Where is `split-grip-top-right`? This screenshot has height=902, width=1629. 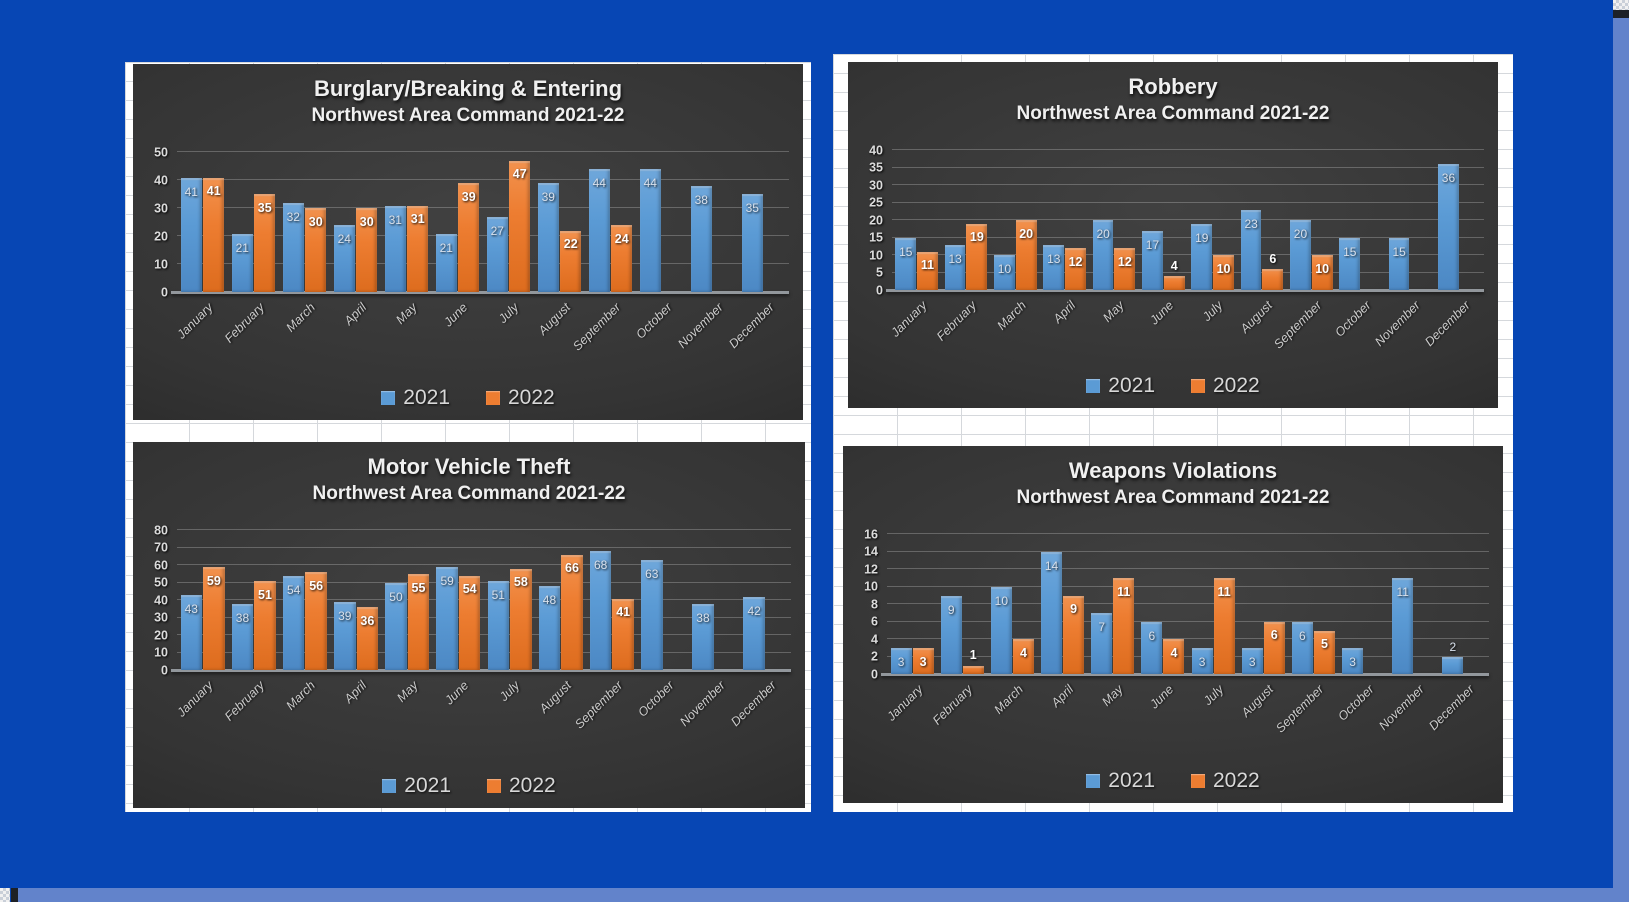
split-grip-top-right is located at coordinates (1621, 5).